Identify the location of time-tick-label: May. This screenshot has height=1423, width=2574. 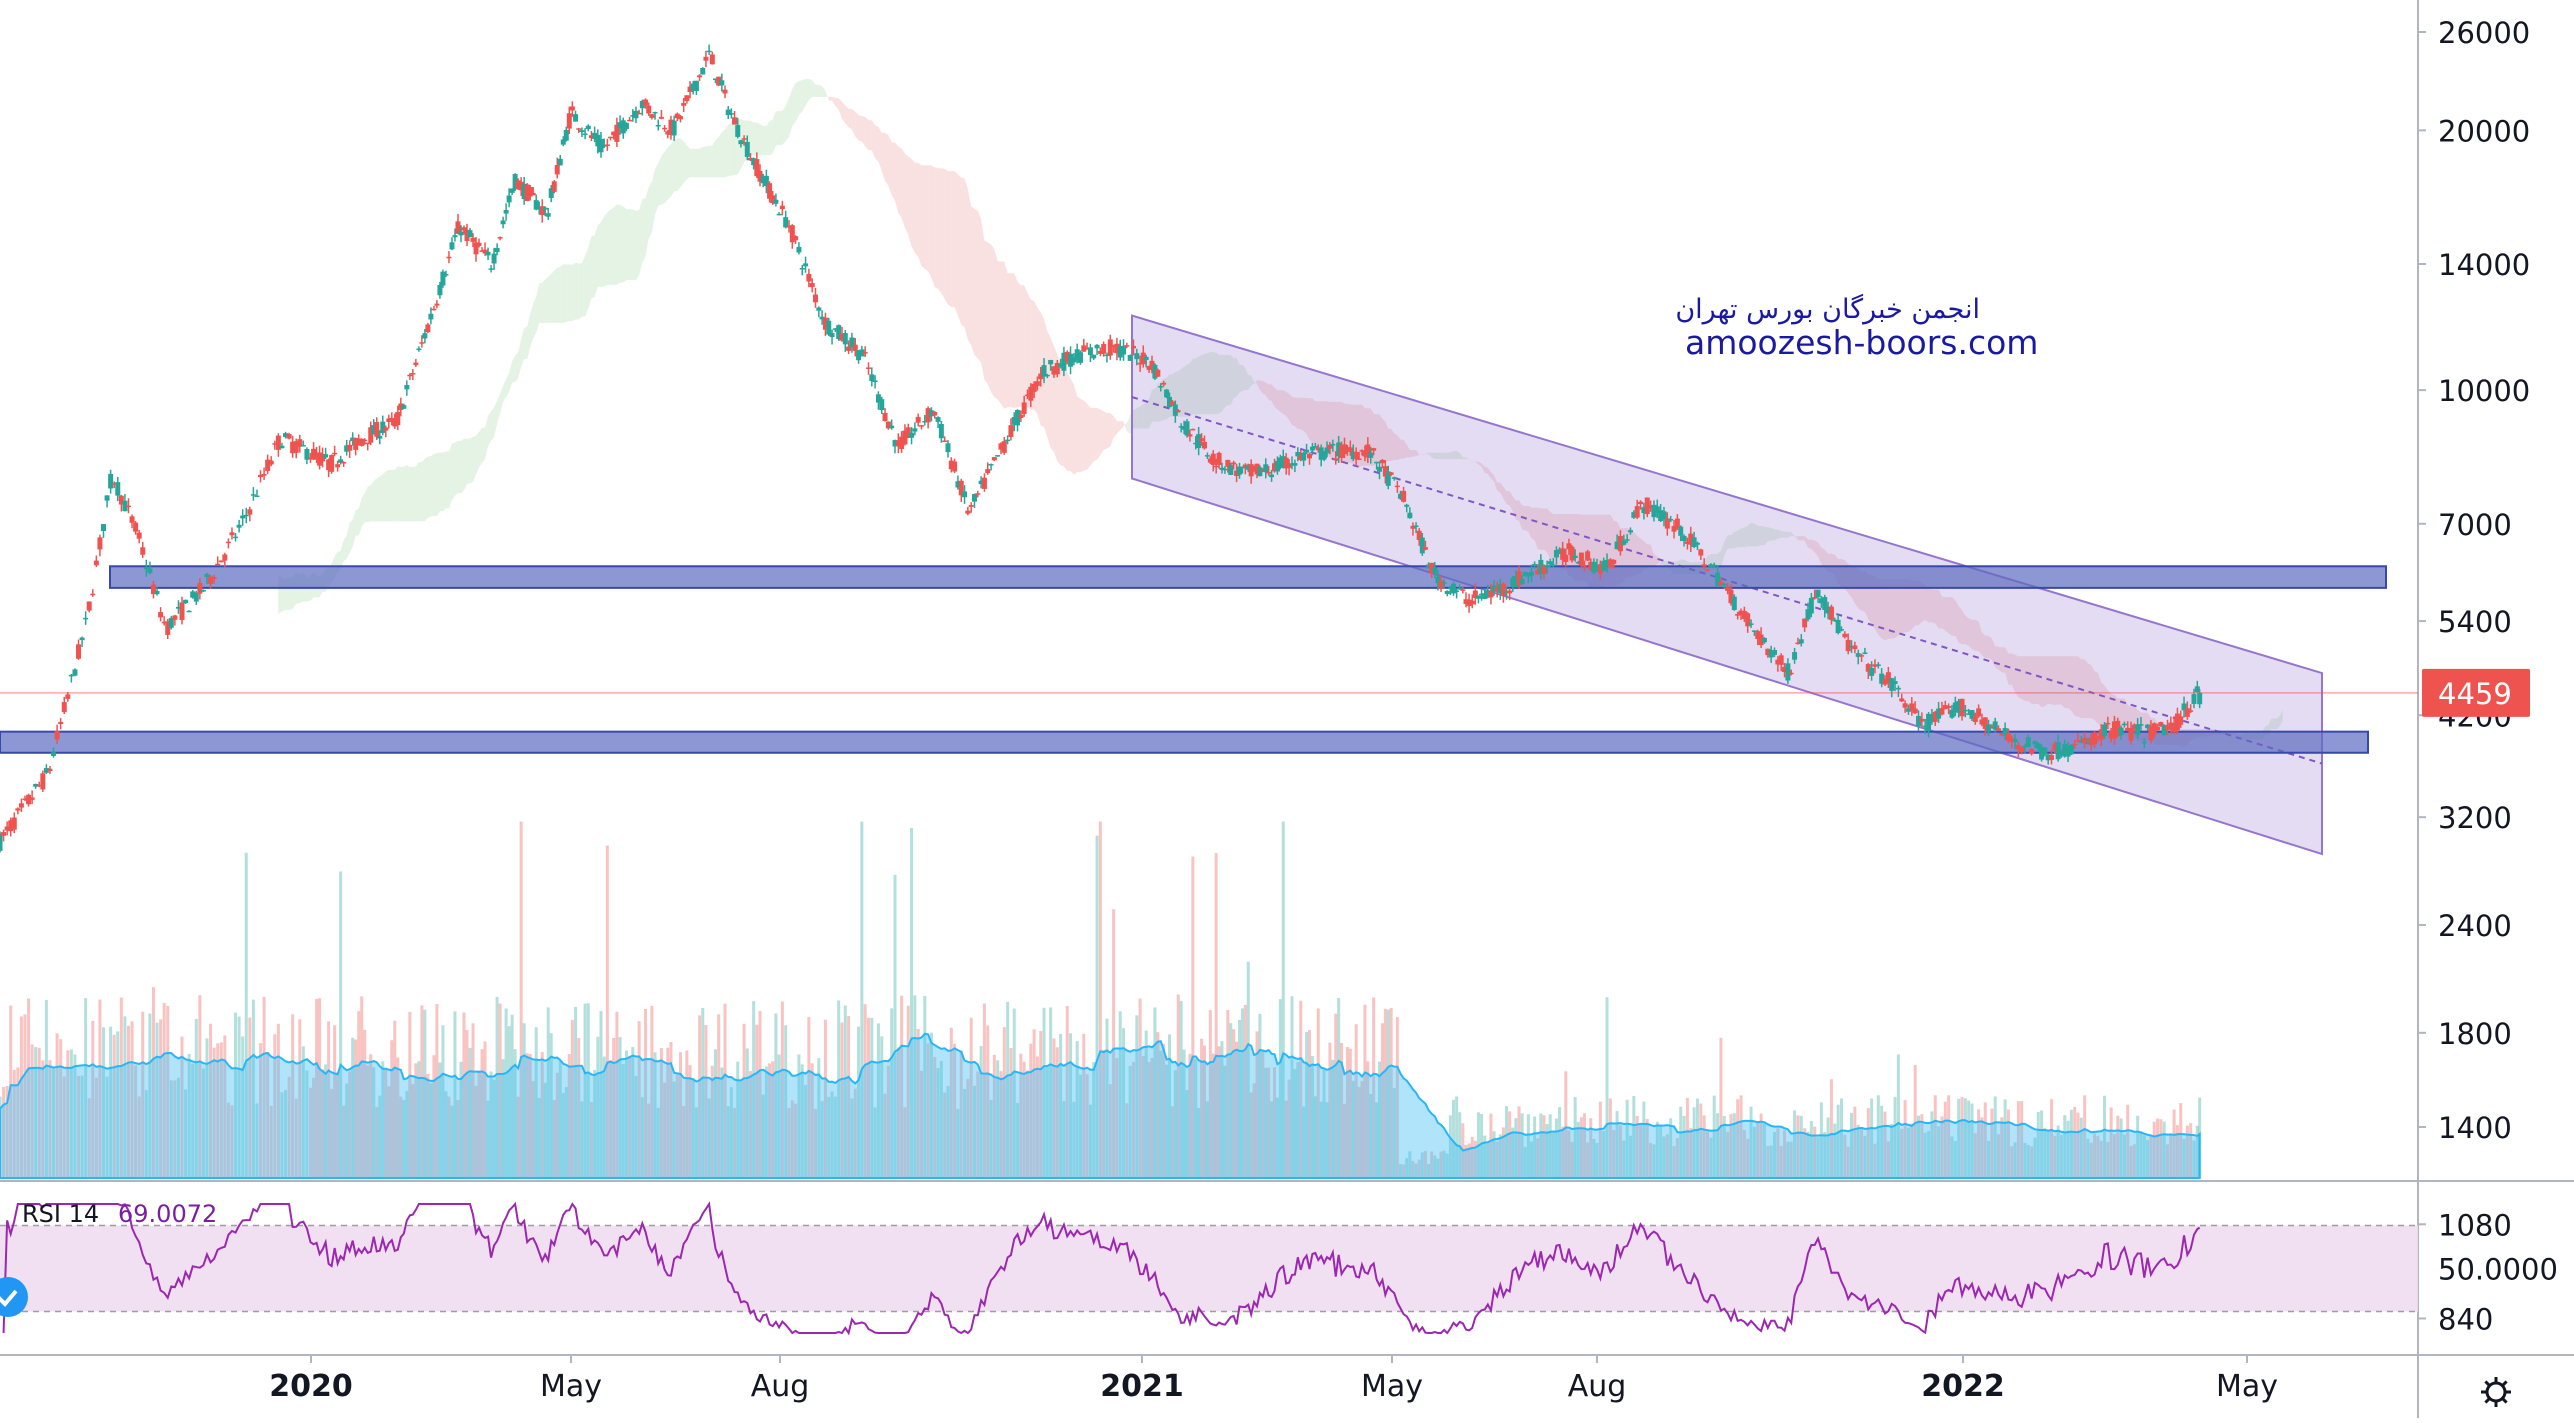
(1392, 1386).